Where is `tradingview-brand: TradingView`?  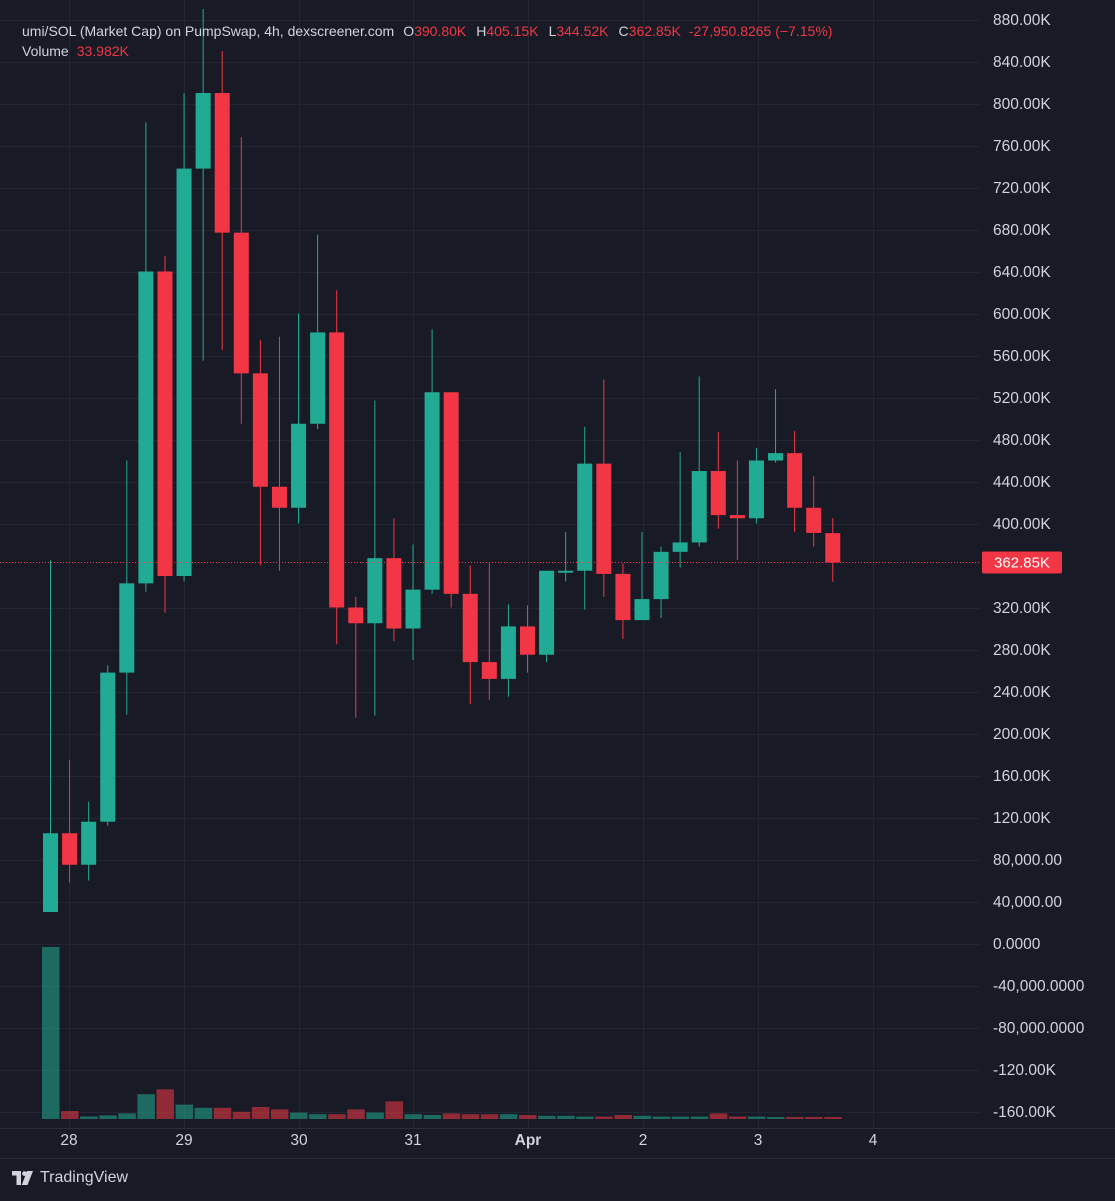 tradingview-brand: TradingView is located at coordinates (70, 1178).